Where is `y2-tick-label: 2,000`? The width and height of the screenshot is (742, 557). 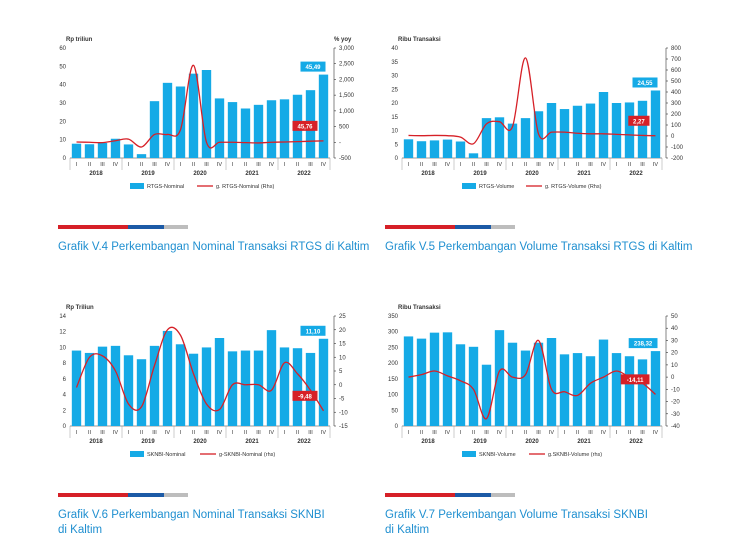 y2-tick-label: 2,000 is located at coordinates (347, 80).